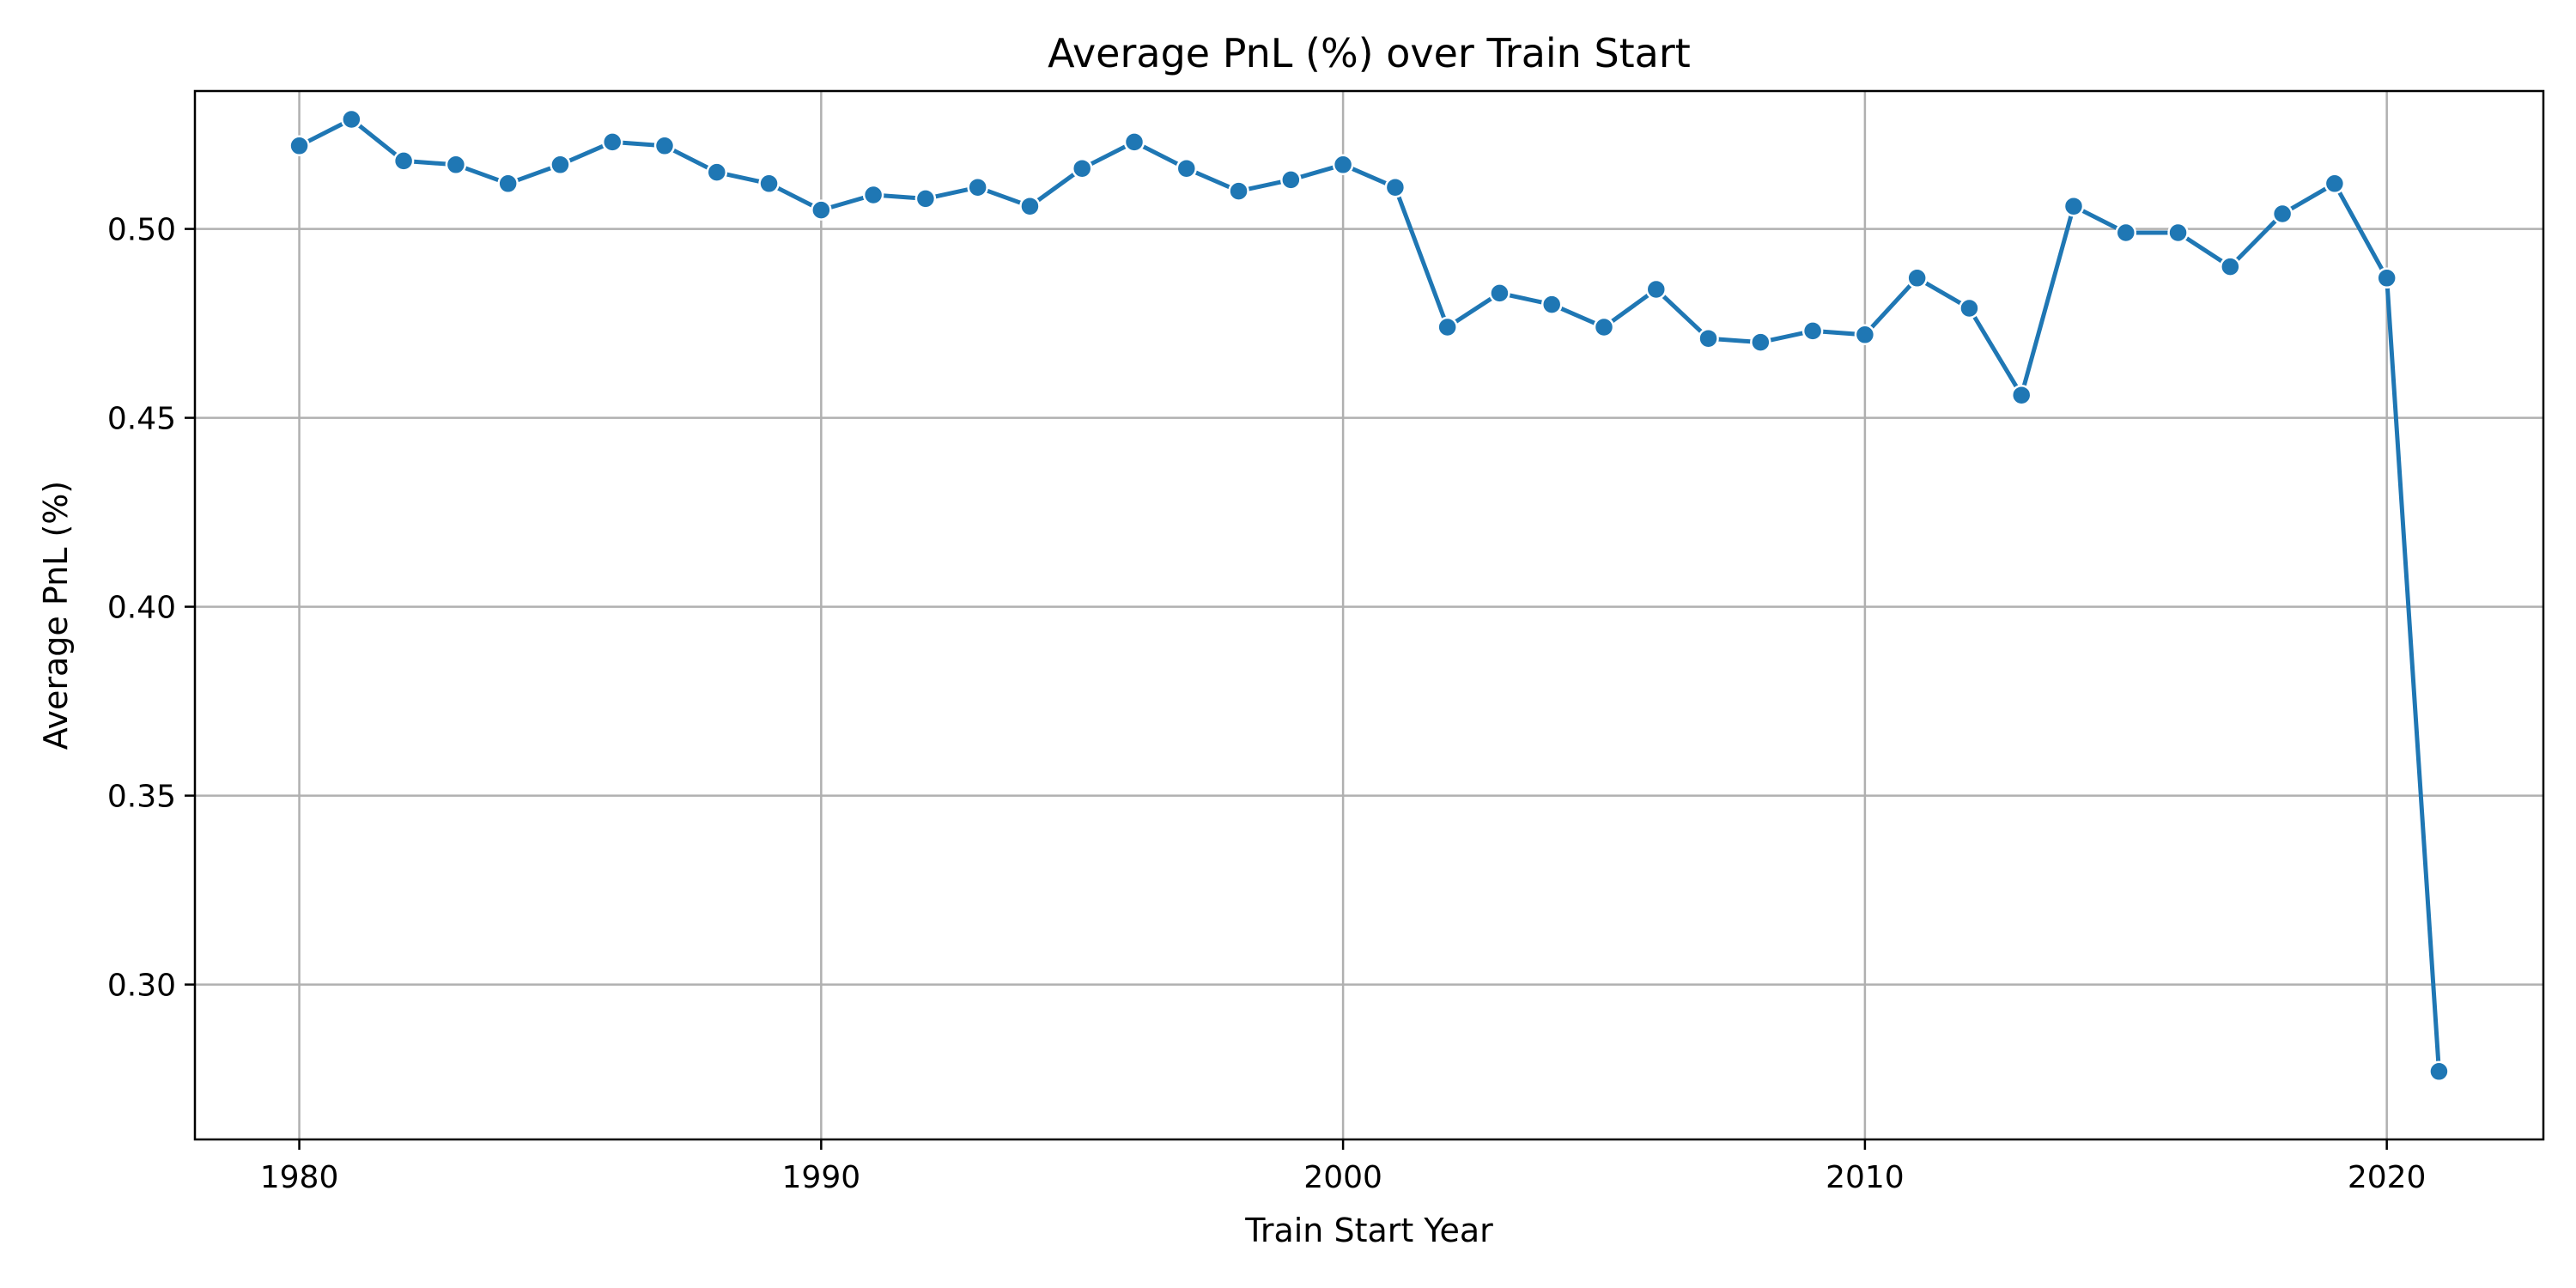 The width and height of the screenshot is (2576, 1288). I want to click on y-tick-label: 0.40, so click(142, 608).